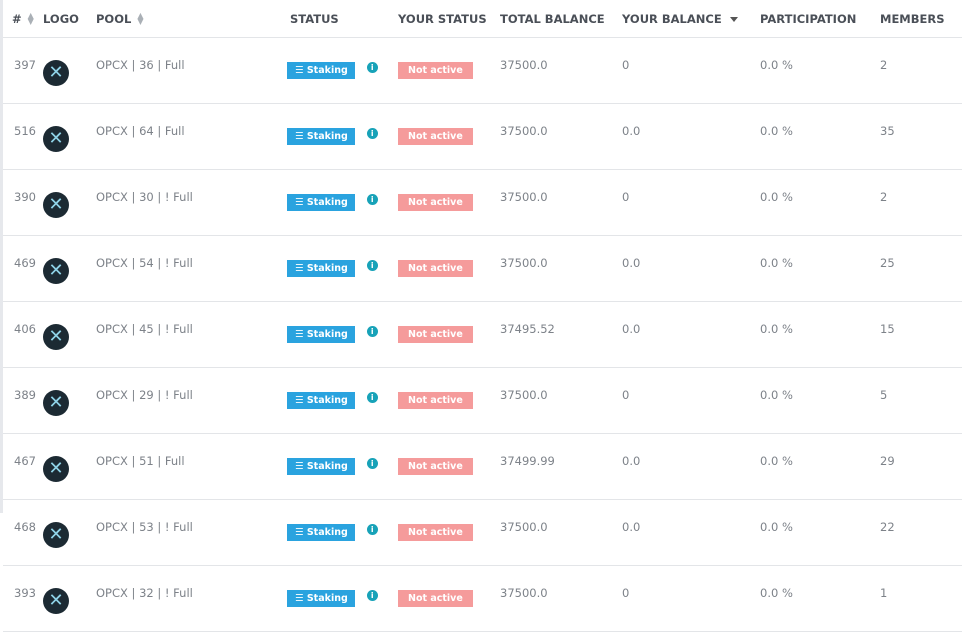  What do you see at coordinates (187, 532) in the screenshot?
I see `pool-name: OPCX | 53 | ! Full` at bounding box center [187, 532].